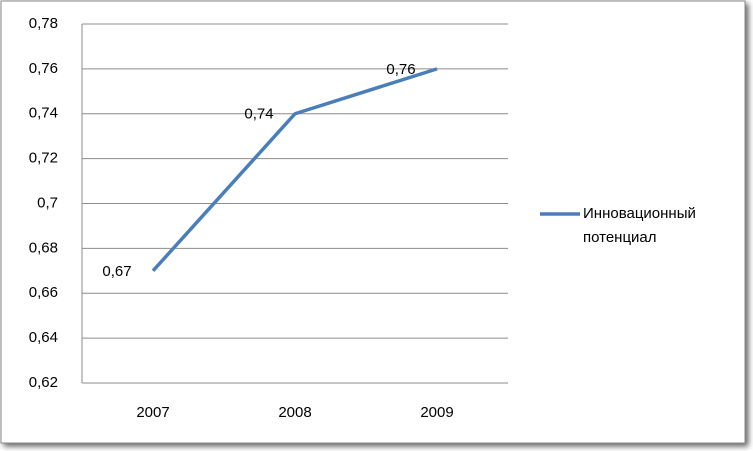  Describe the element at coordinates (152, 412) in the screenshot. I see `x-tick-label: 2007` at that location.